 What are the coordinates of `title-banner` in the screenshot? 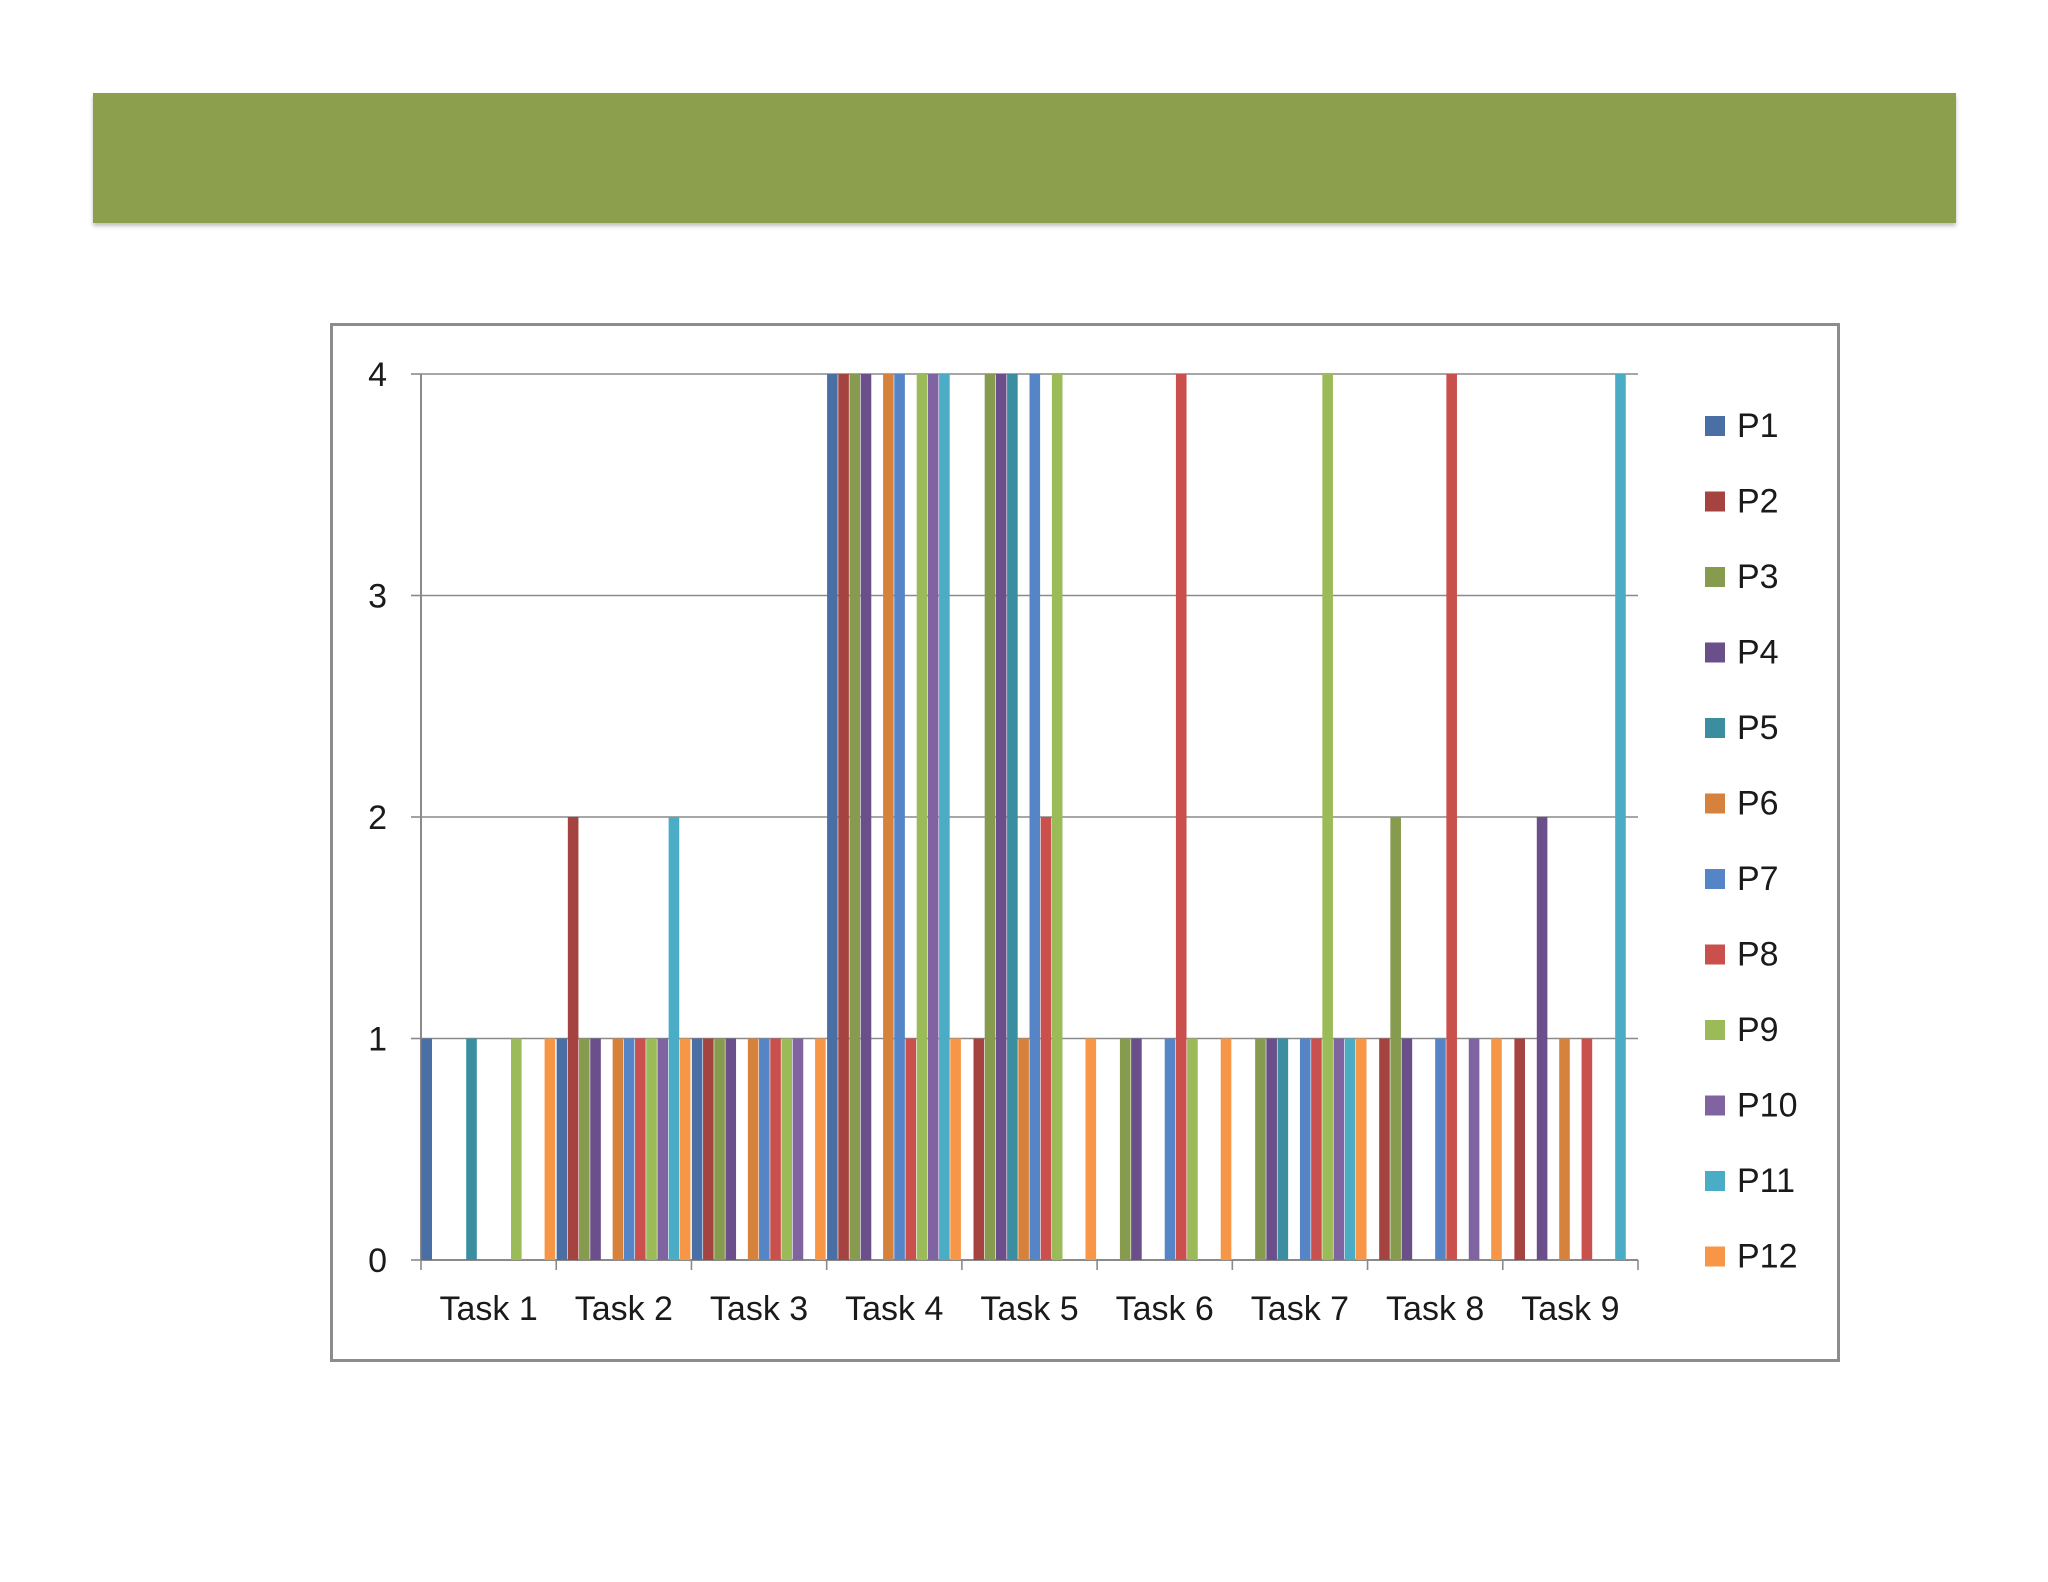 It's located at (1024, 158).